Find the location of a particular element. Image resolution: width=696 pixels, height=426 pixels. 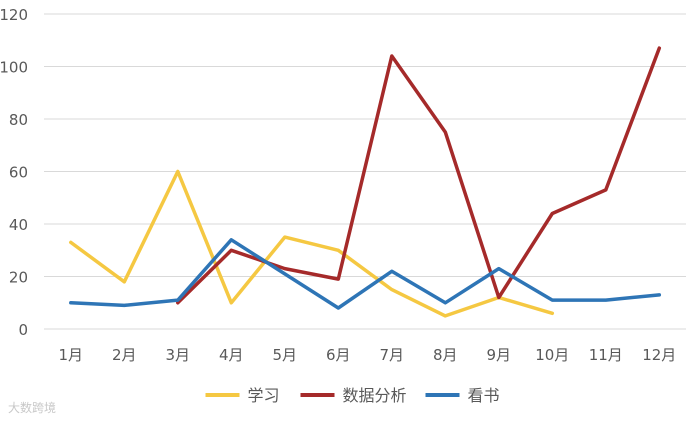

x-tick-label: 3月 is located at coordinates (177, 355).